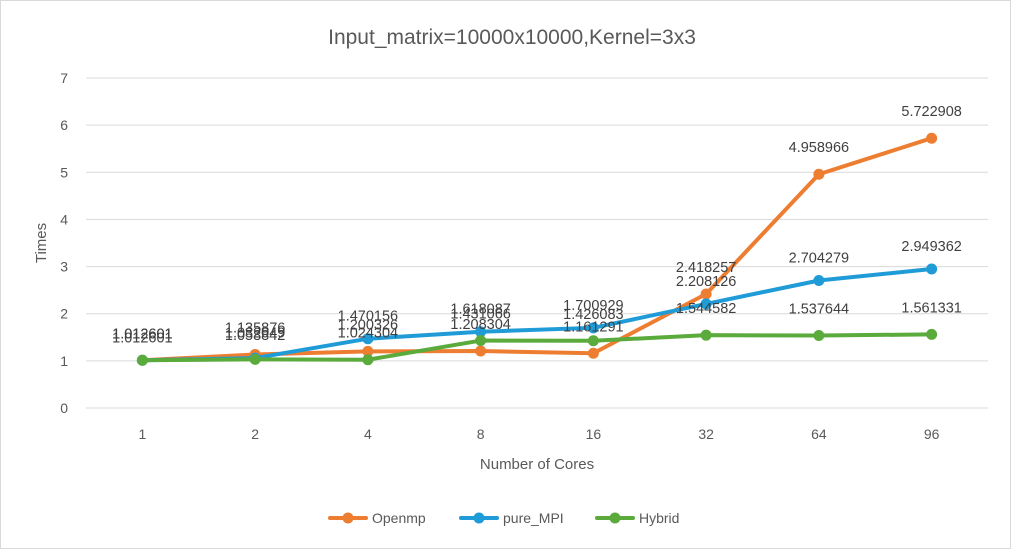 This screenshot has width=1011, height=549. I want to click on data-label: 2.704279, so click(819, 259).